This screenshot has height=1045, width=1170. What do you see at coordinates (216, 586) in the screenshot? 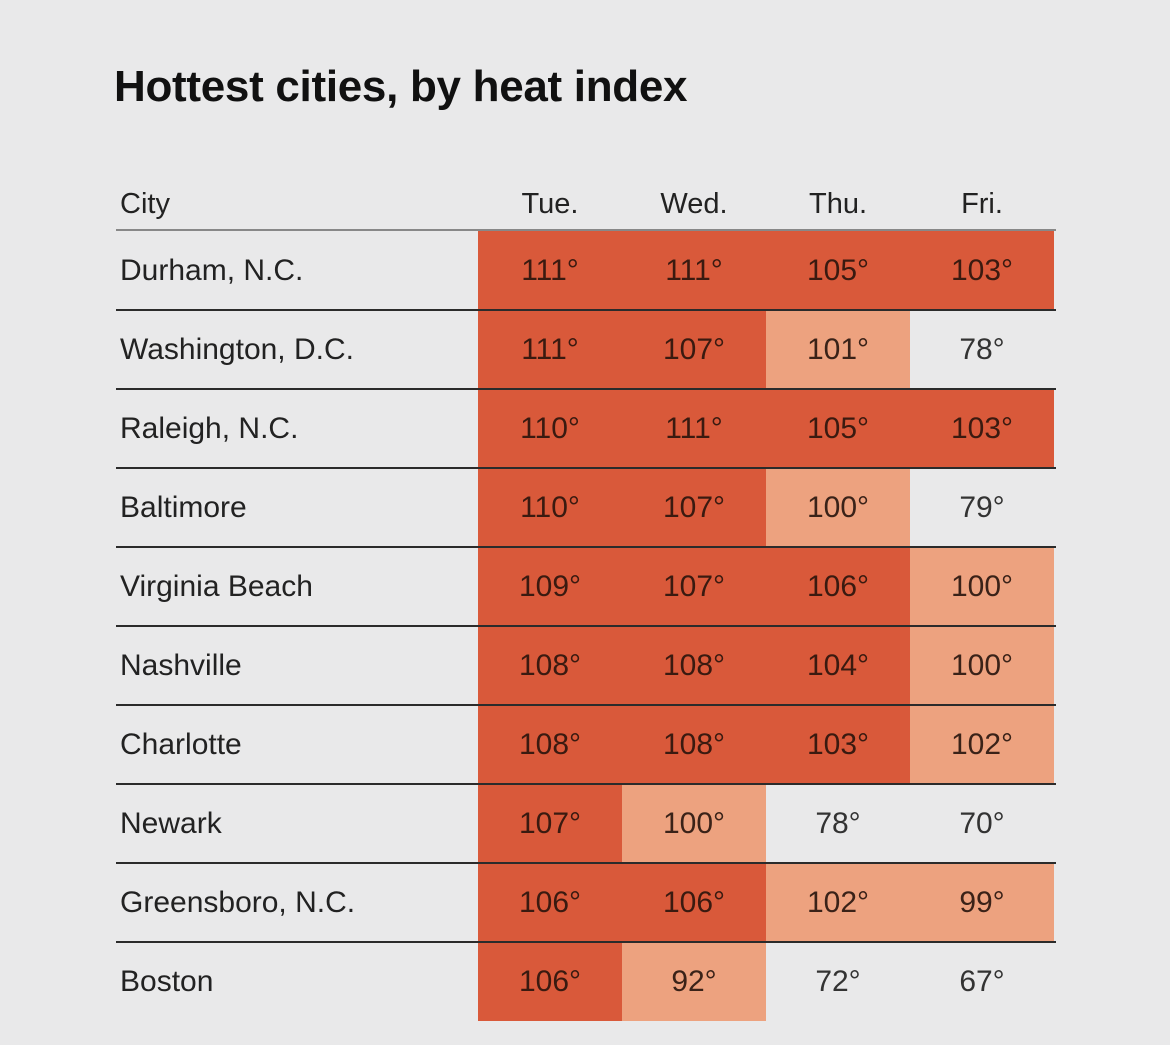
I see `city-name: Virginia Beach` at bounding box center [216, 586].